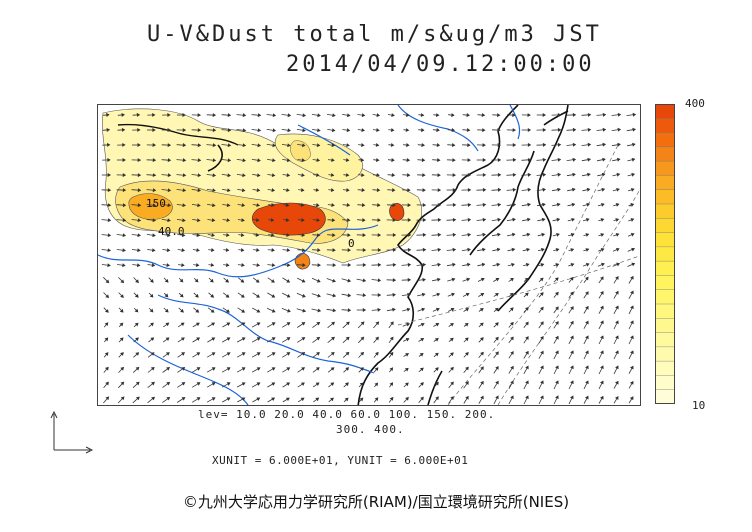 The image size is (752, 532). I want to click on contour-label-40: 40.0, so click(171, 231).